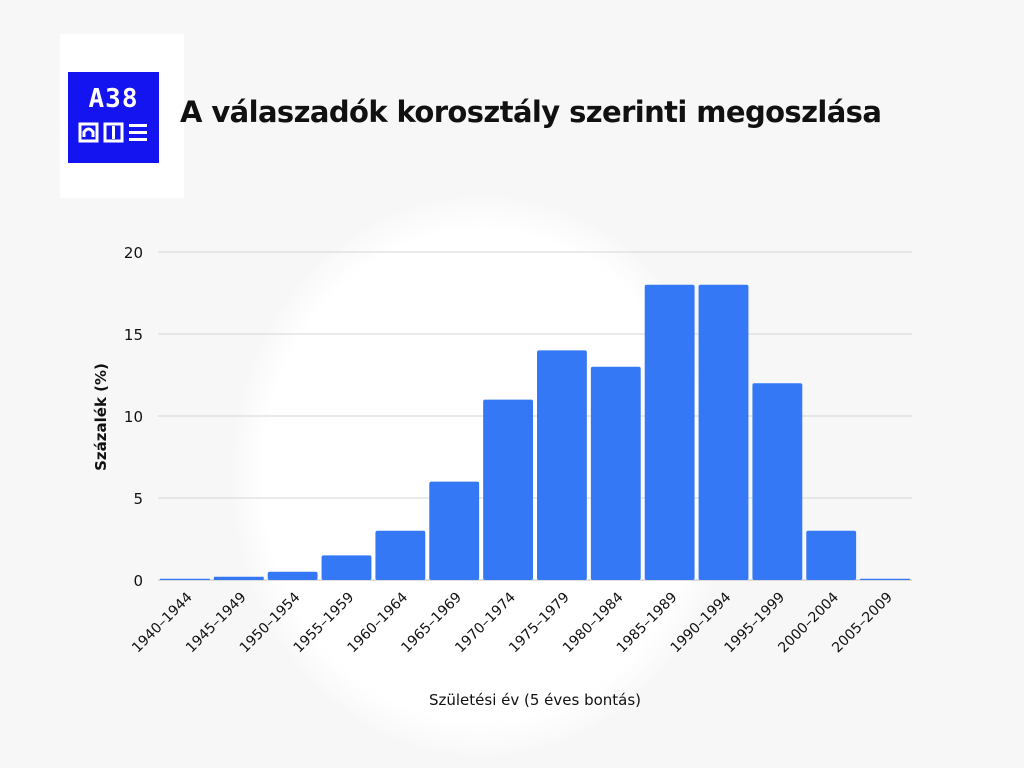  What do you see at coordinates (831, 555) in the screenshot?
I see `bar-2000–2004` at bounding box center [831, 555].